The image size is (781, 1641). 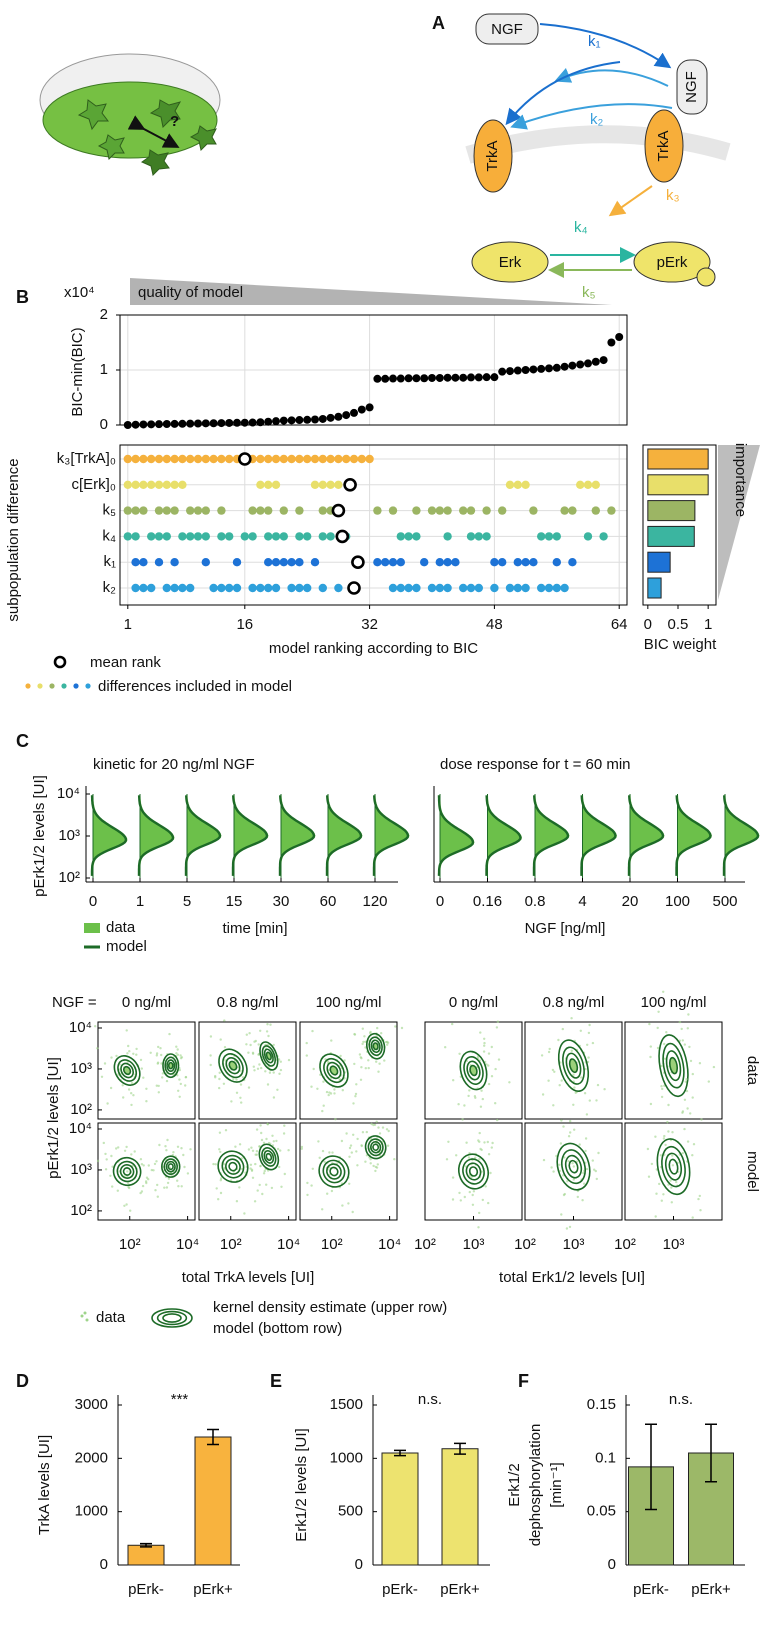 What do you see at coordinates (174, 121) in the screenshot?
I see `dish-question: ?` at bounding box center [174, 121].